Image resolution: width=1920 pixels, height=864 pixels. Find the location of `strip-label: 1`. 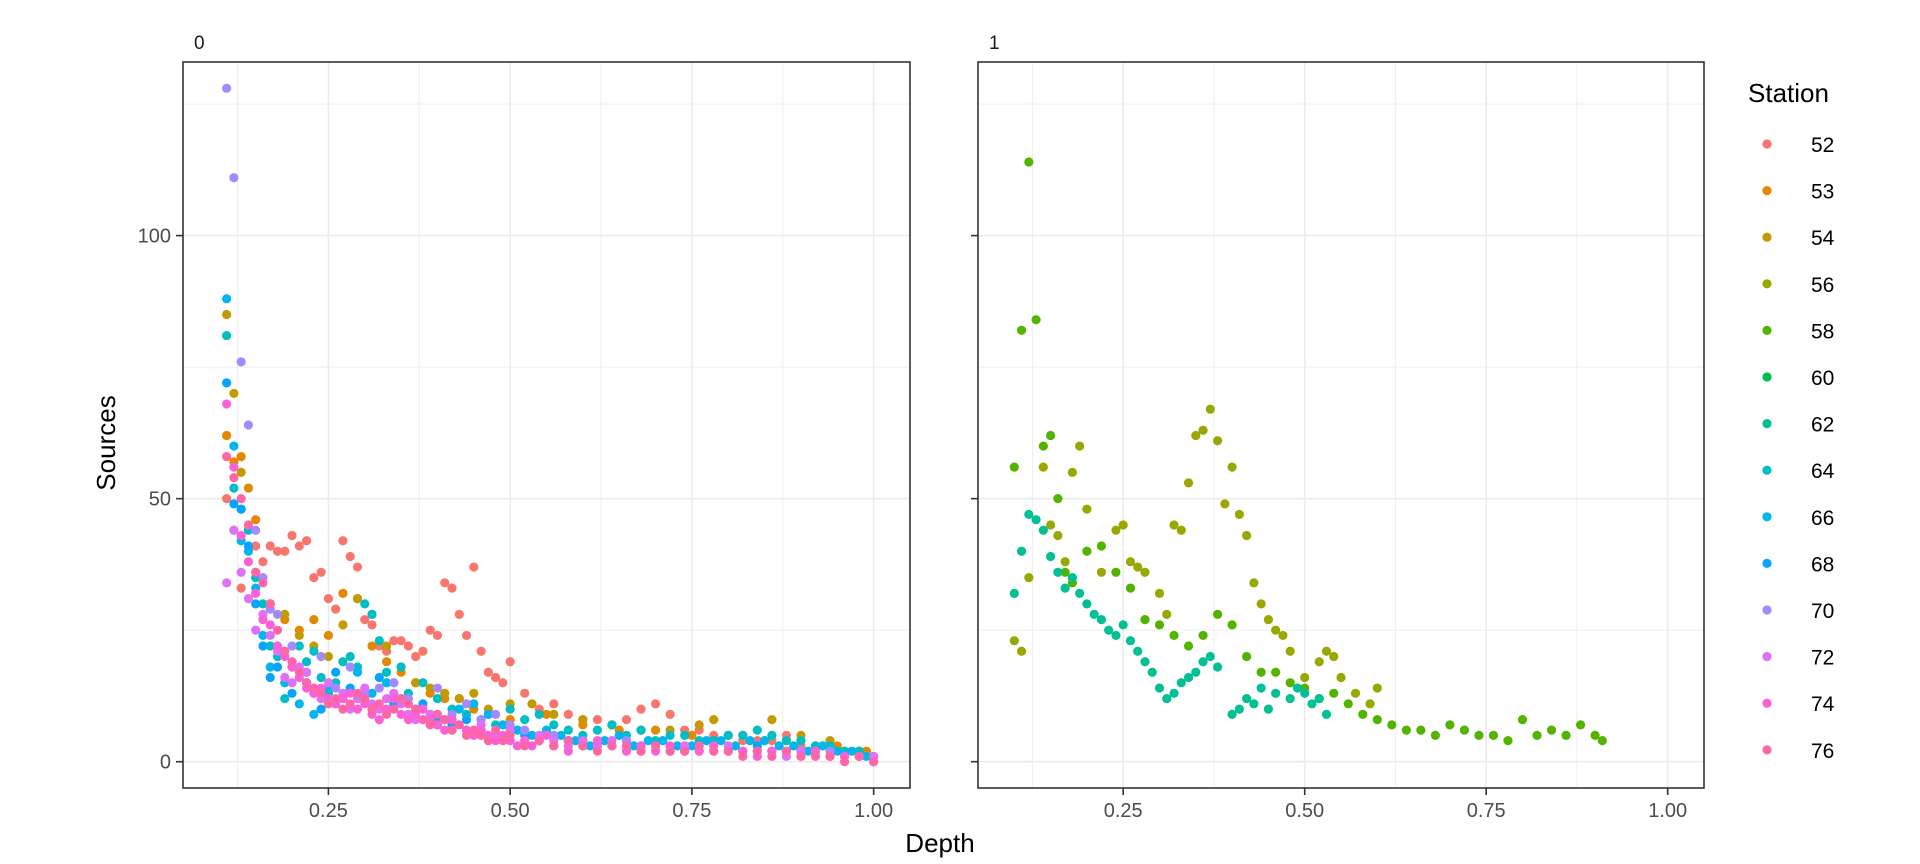

strip-label: 1 is located at coordinates (994, 43).